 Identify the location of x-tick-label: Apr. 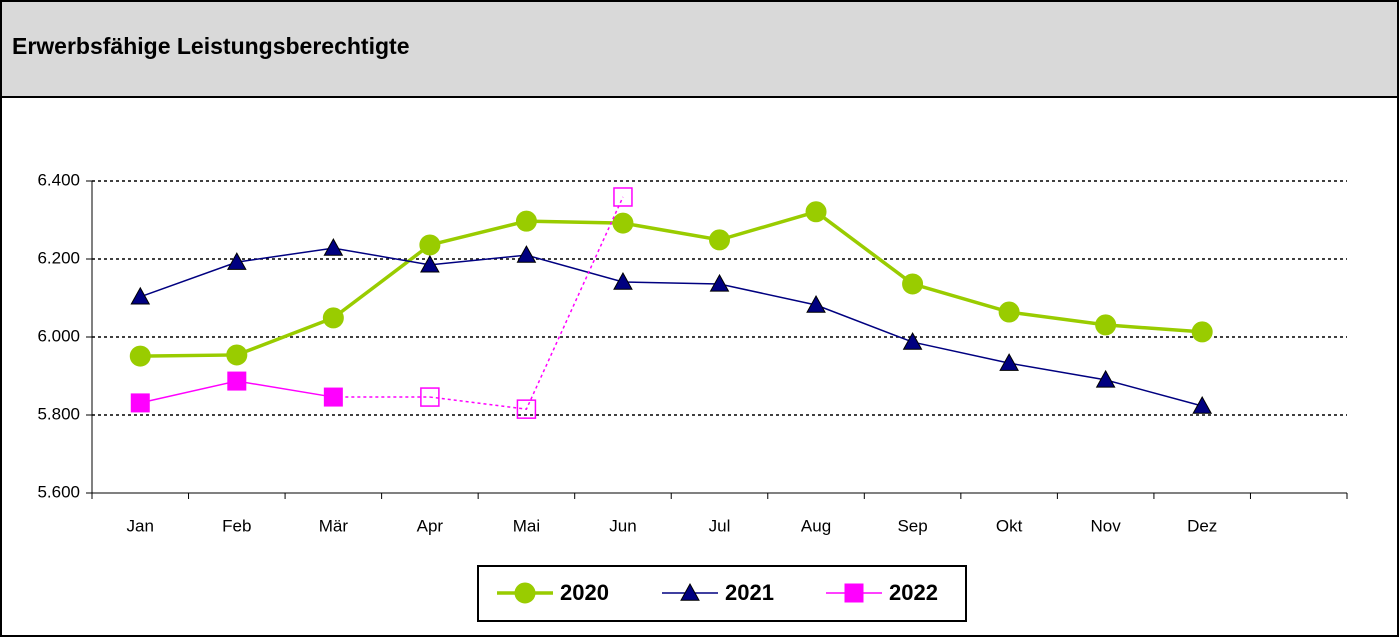
(430, 525).